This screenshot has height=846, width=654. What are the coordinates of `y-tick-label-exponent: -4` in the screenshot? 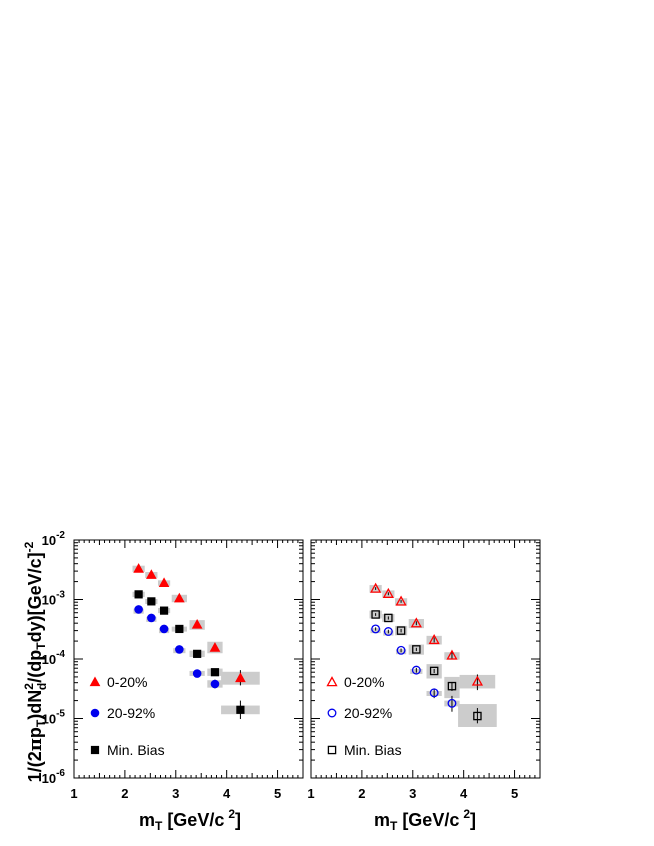 It's located at (60, 654).